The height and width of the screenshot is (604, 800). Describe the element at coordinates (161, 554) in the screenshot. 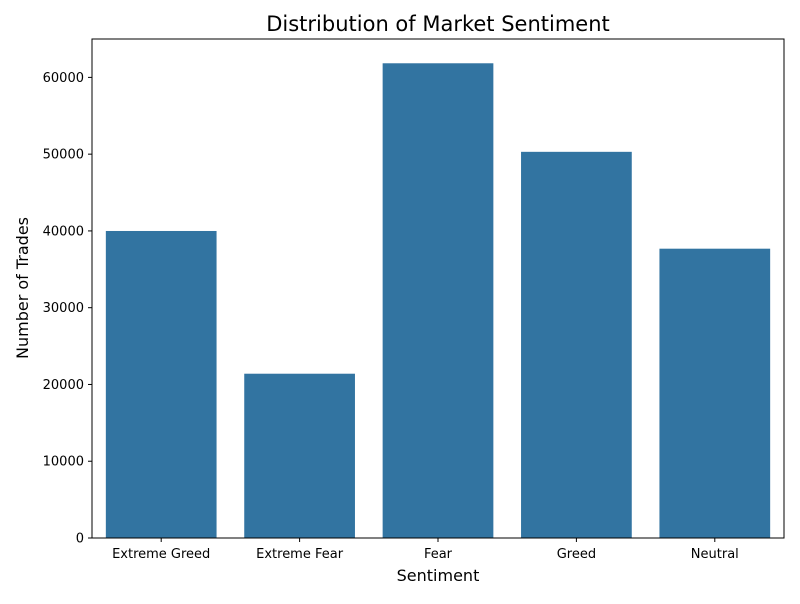

I see `x-tick-label: Extreme Greed` at that location.